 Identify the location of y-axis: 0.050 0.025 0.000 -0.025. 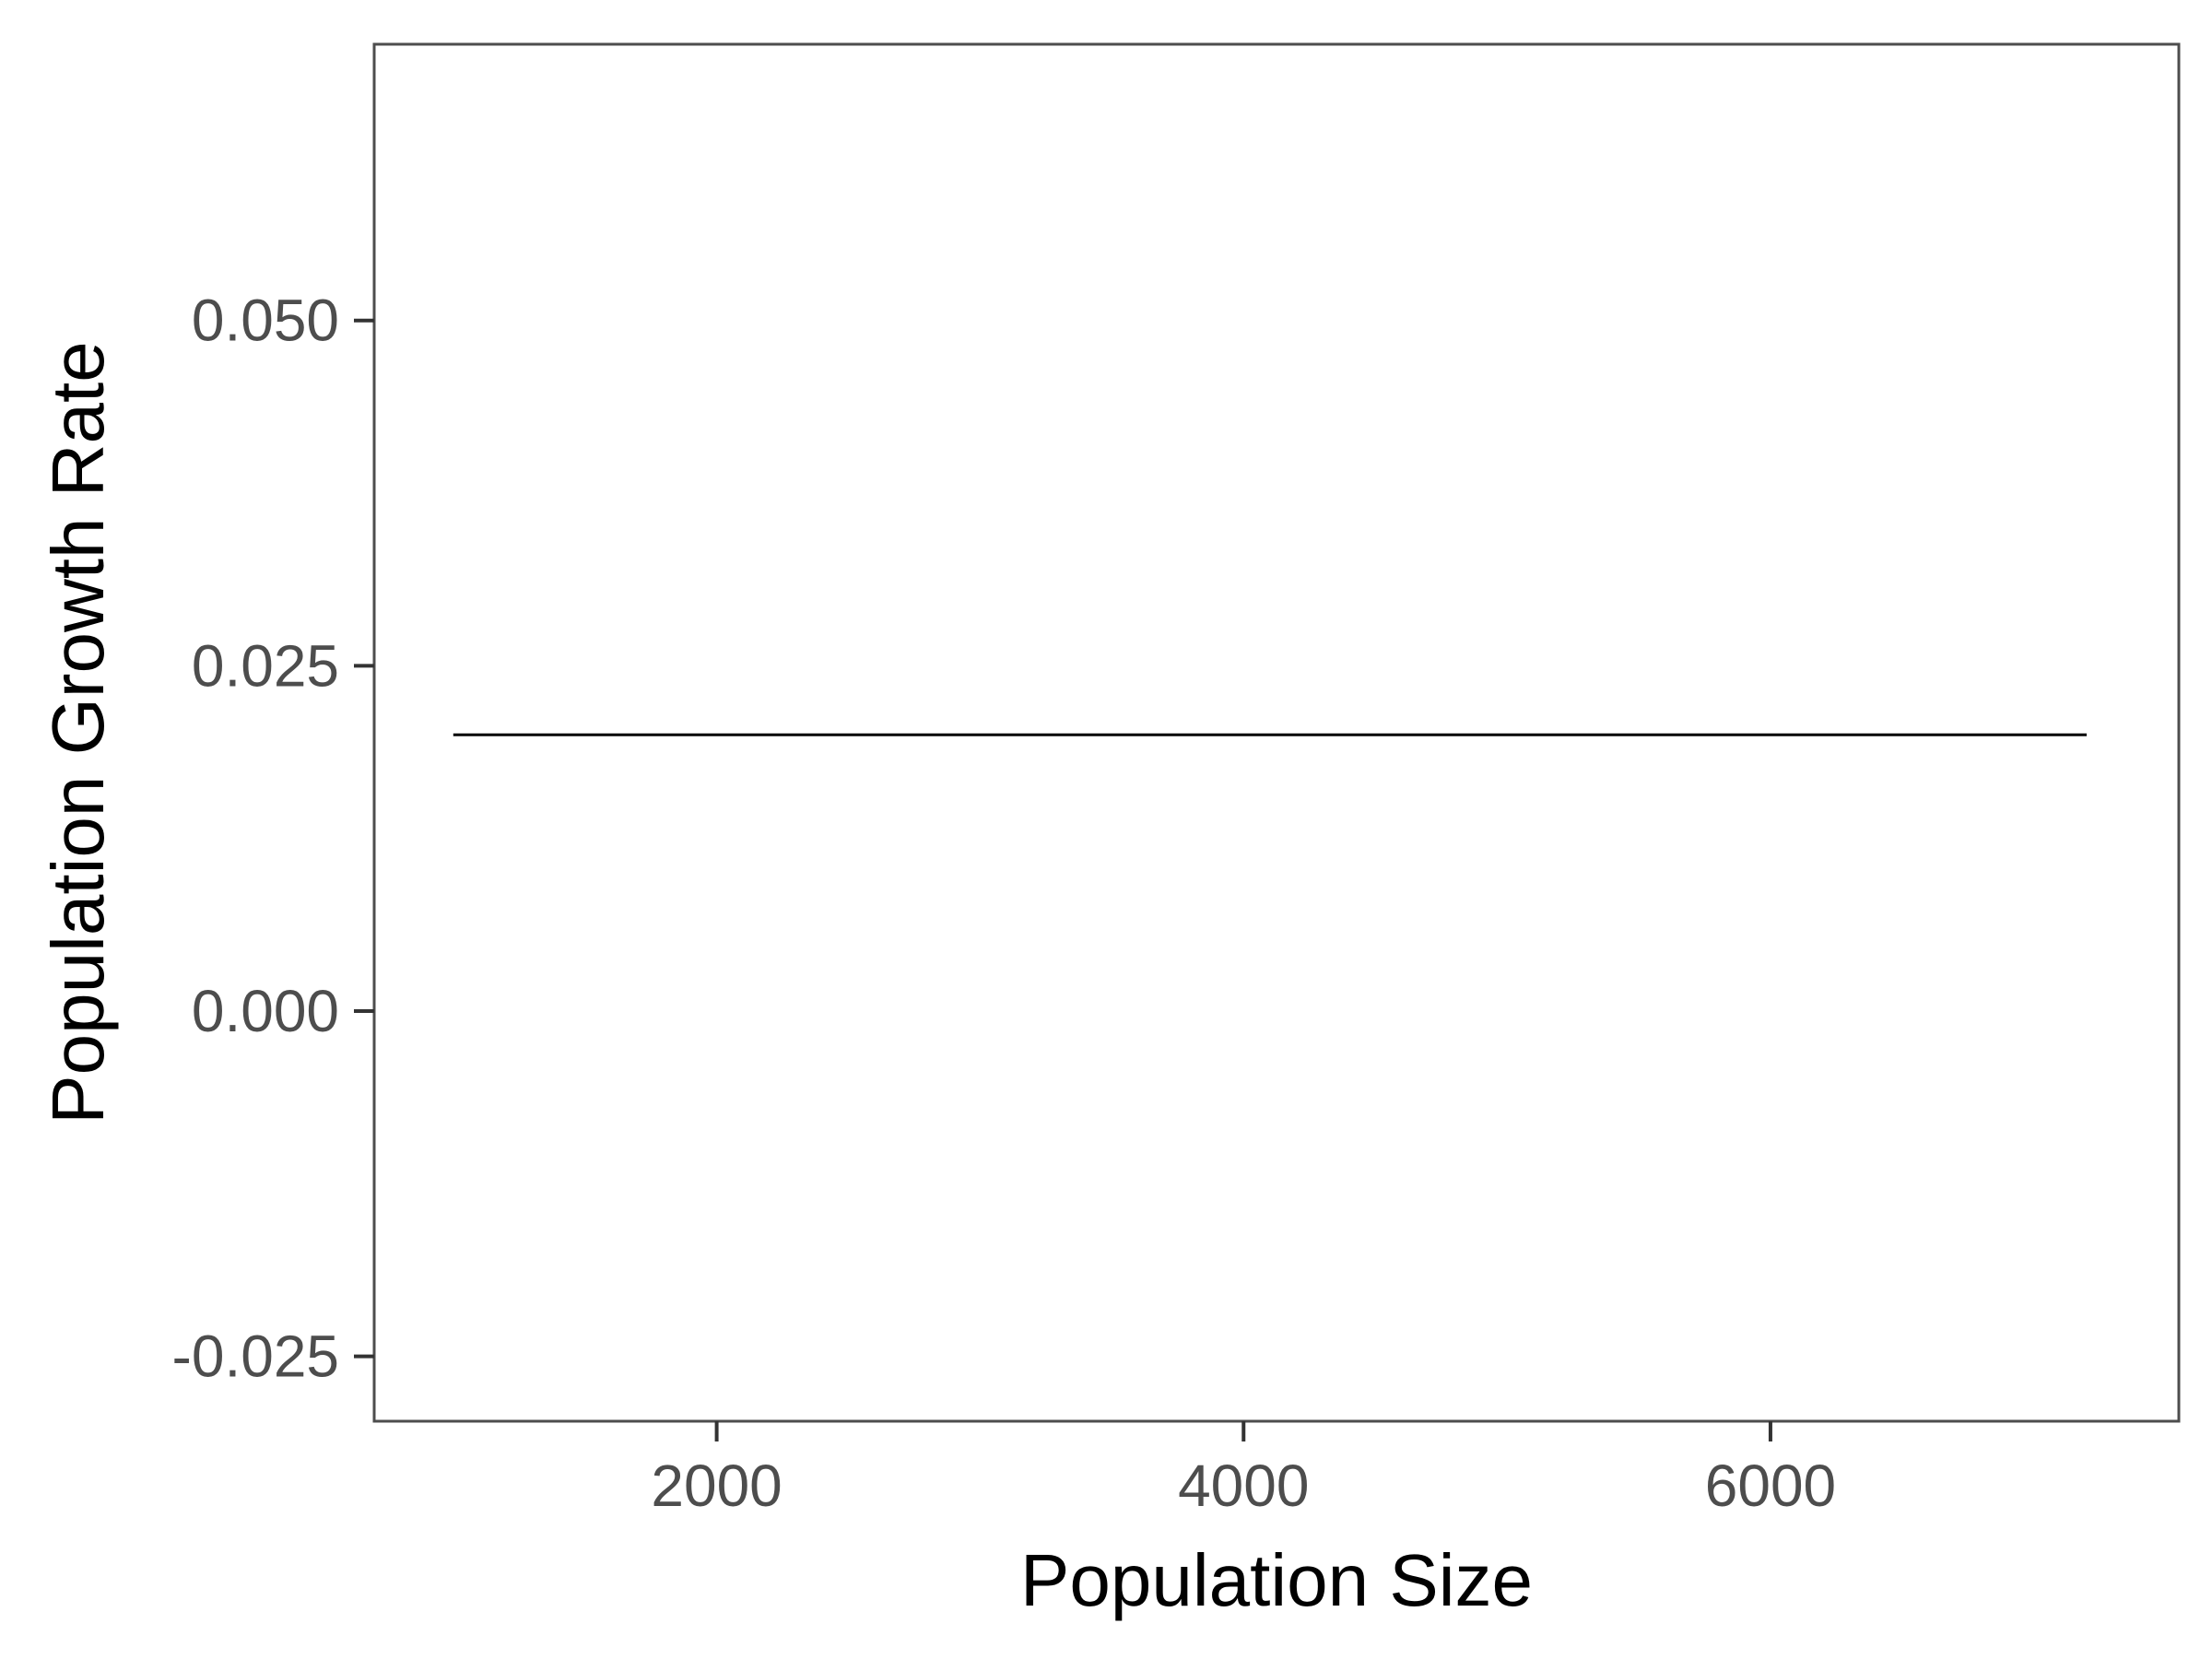
(273, 839).